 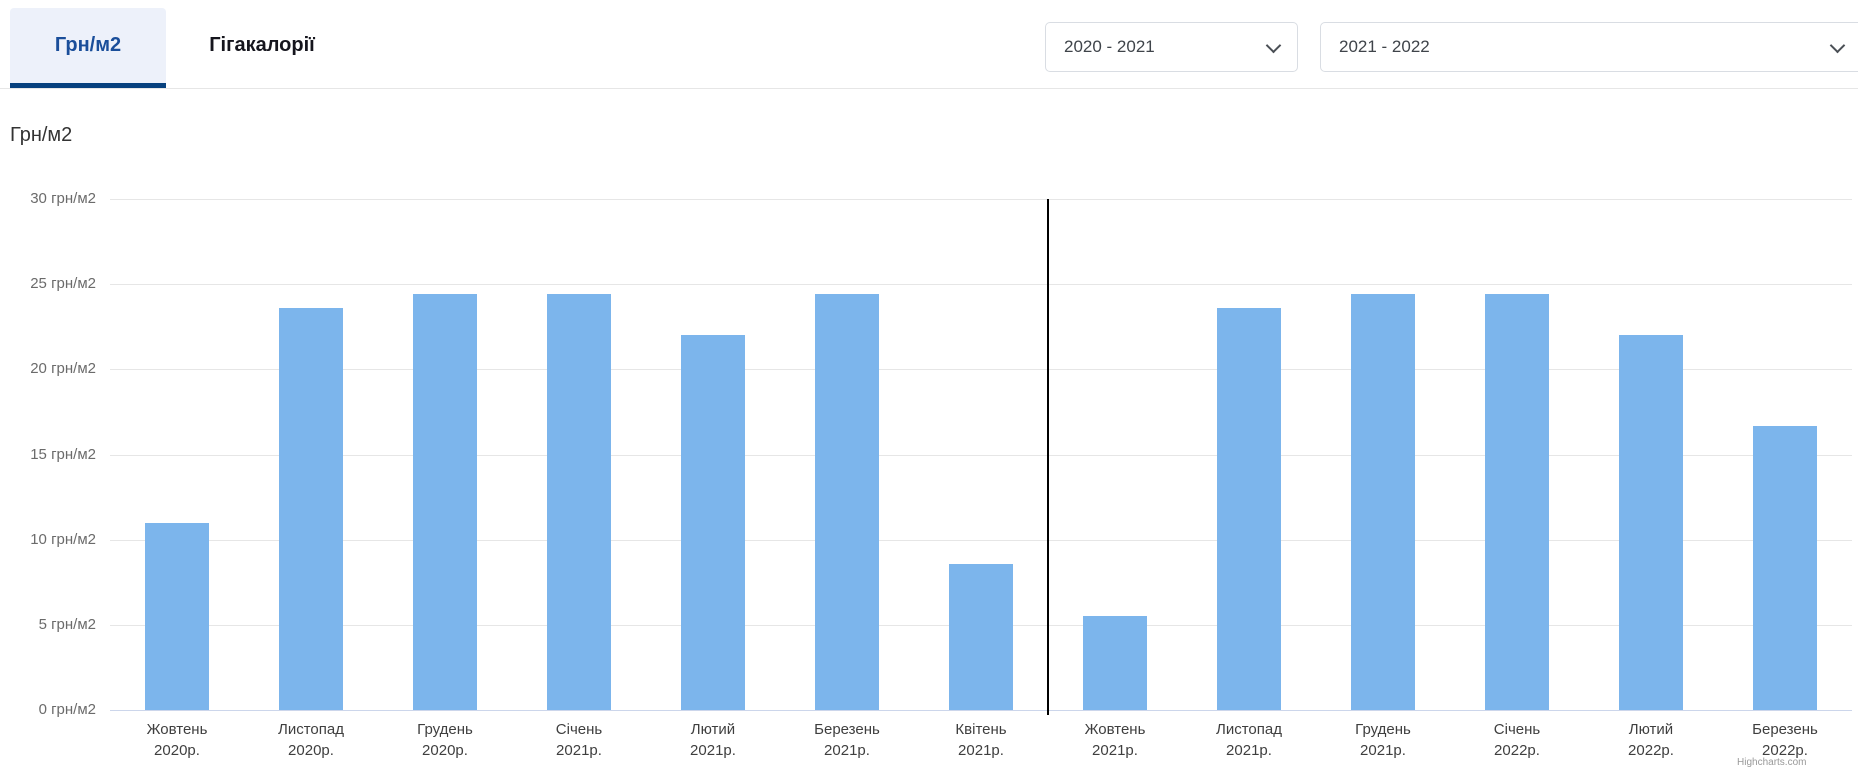 What do you see at coordinates (63, 454) in the screenshot?
I see `y-axis-tick-label: 15 грн/м2` at bounding box center [63, 454].